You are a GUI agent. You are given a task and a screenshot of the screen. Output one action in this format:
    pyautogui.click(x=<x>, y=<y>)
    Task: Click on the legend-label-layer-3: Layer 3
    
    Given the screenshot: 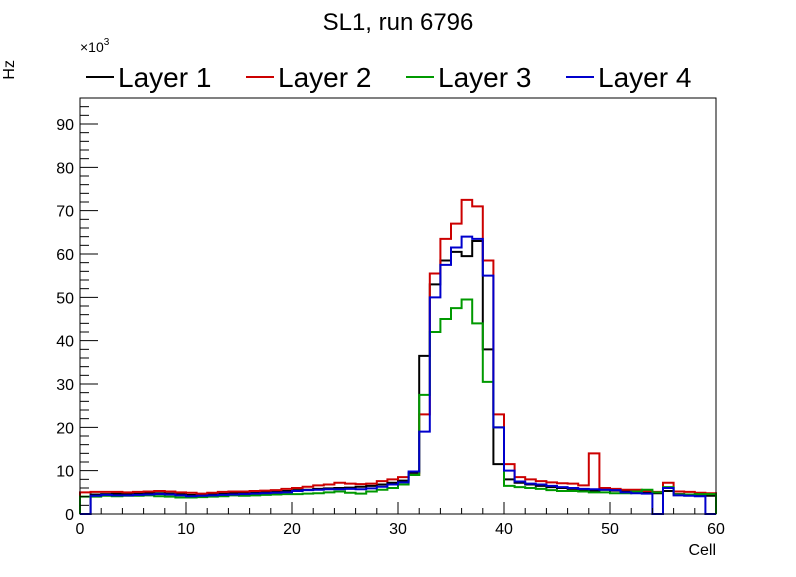 What is the action you would take?
    pyautogui.click(x=484, y=77)
    